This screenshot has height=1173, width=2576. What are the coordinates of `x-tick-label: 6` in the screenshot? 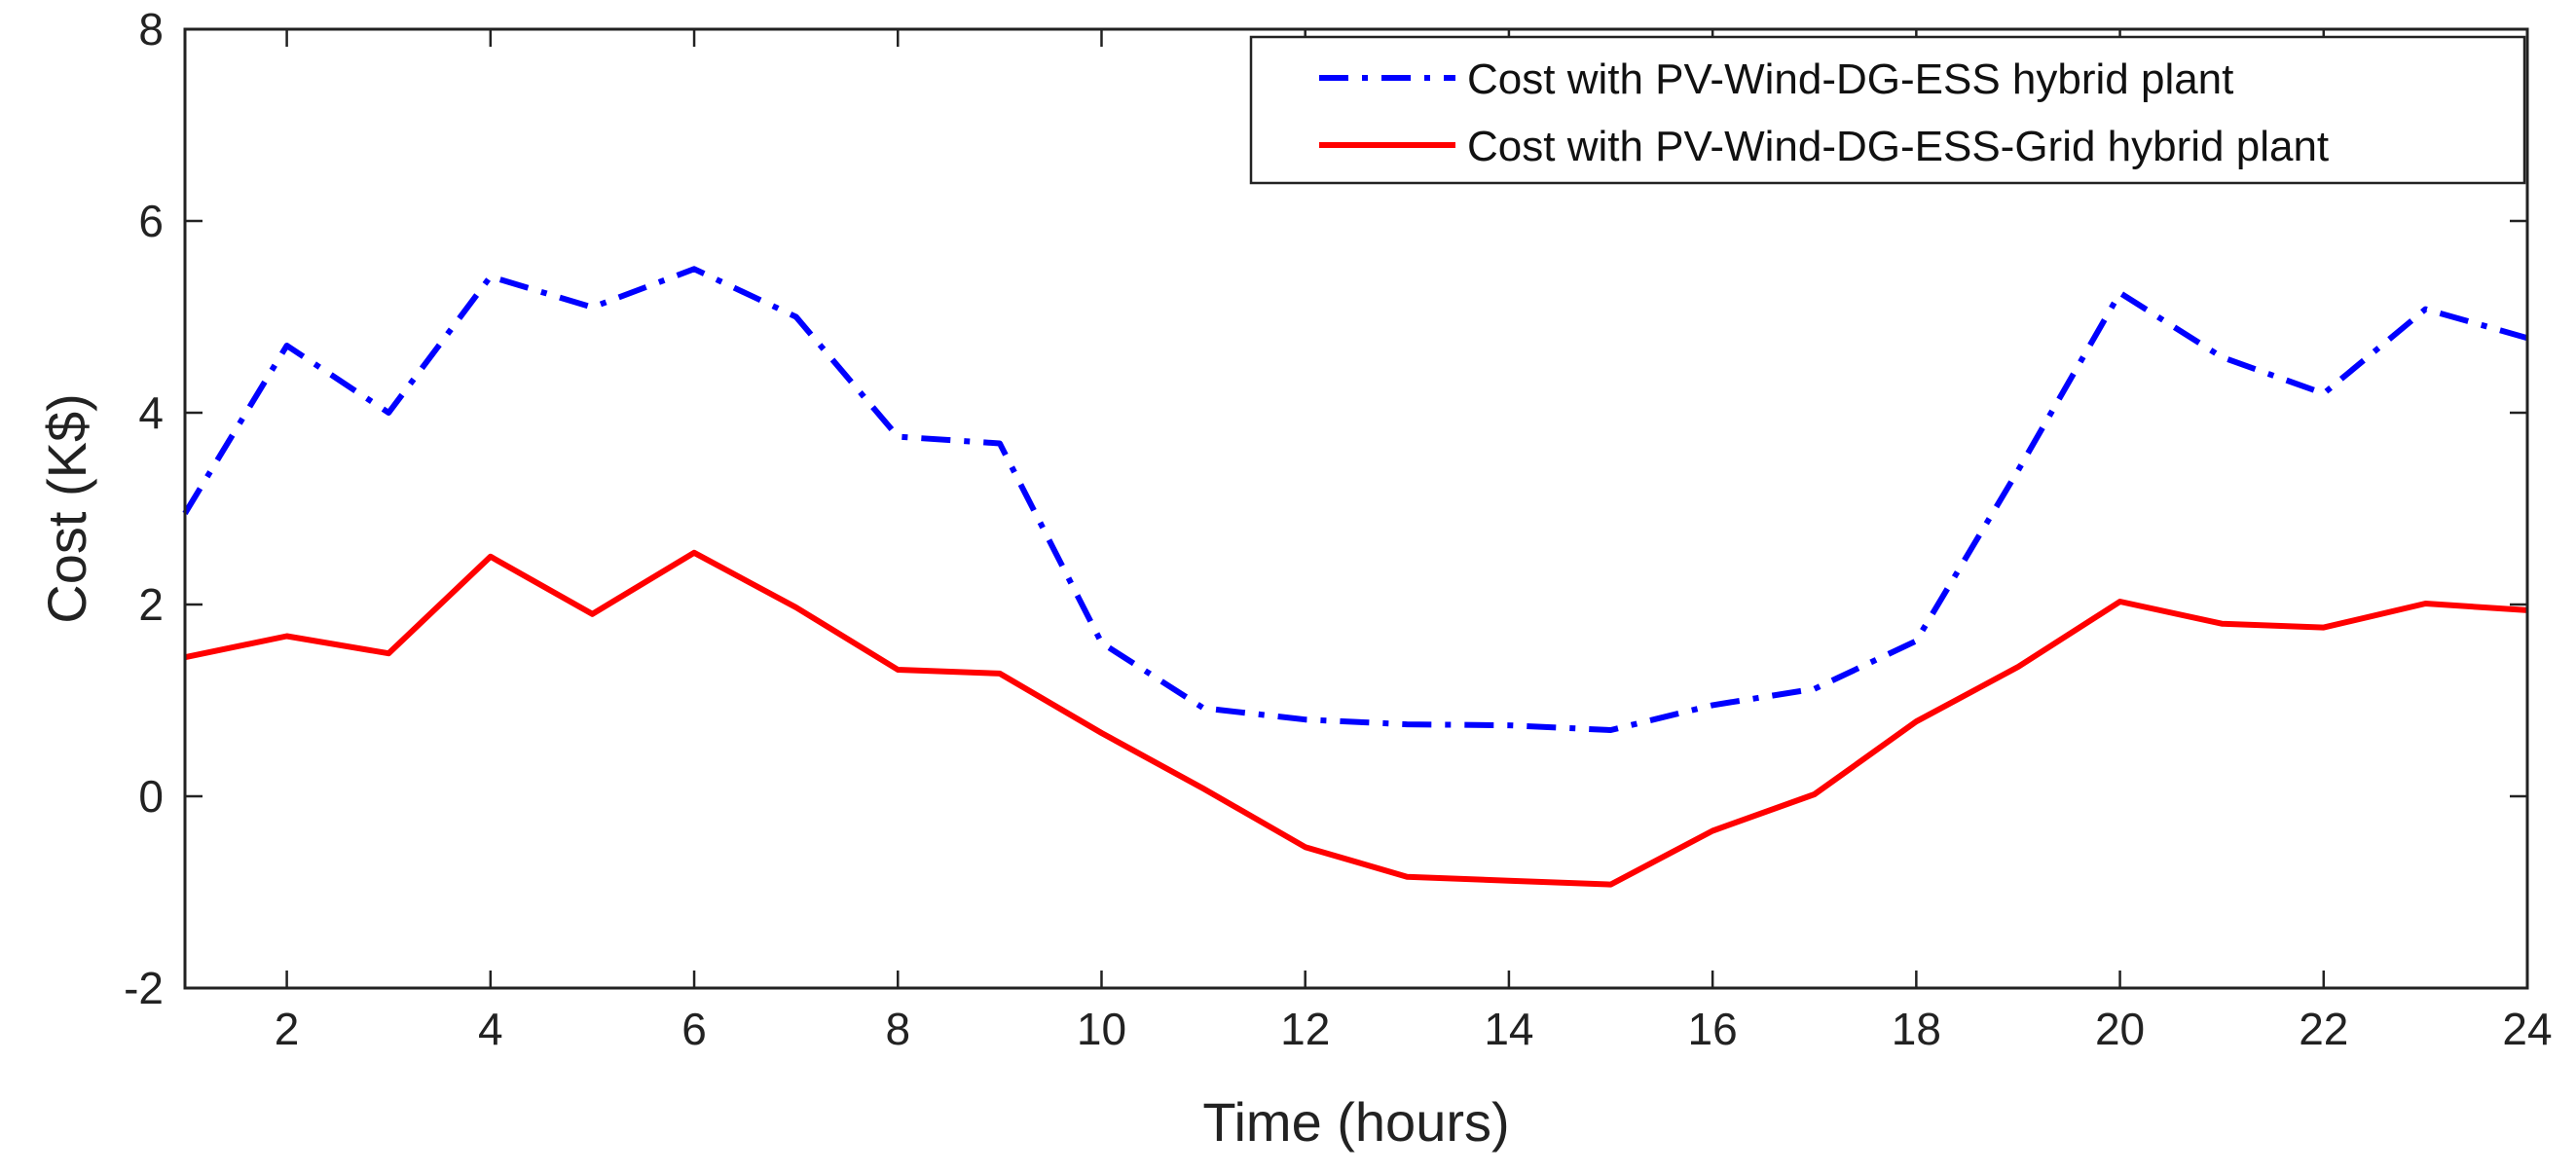 It's located at (694, 1029).